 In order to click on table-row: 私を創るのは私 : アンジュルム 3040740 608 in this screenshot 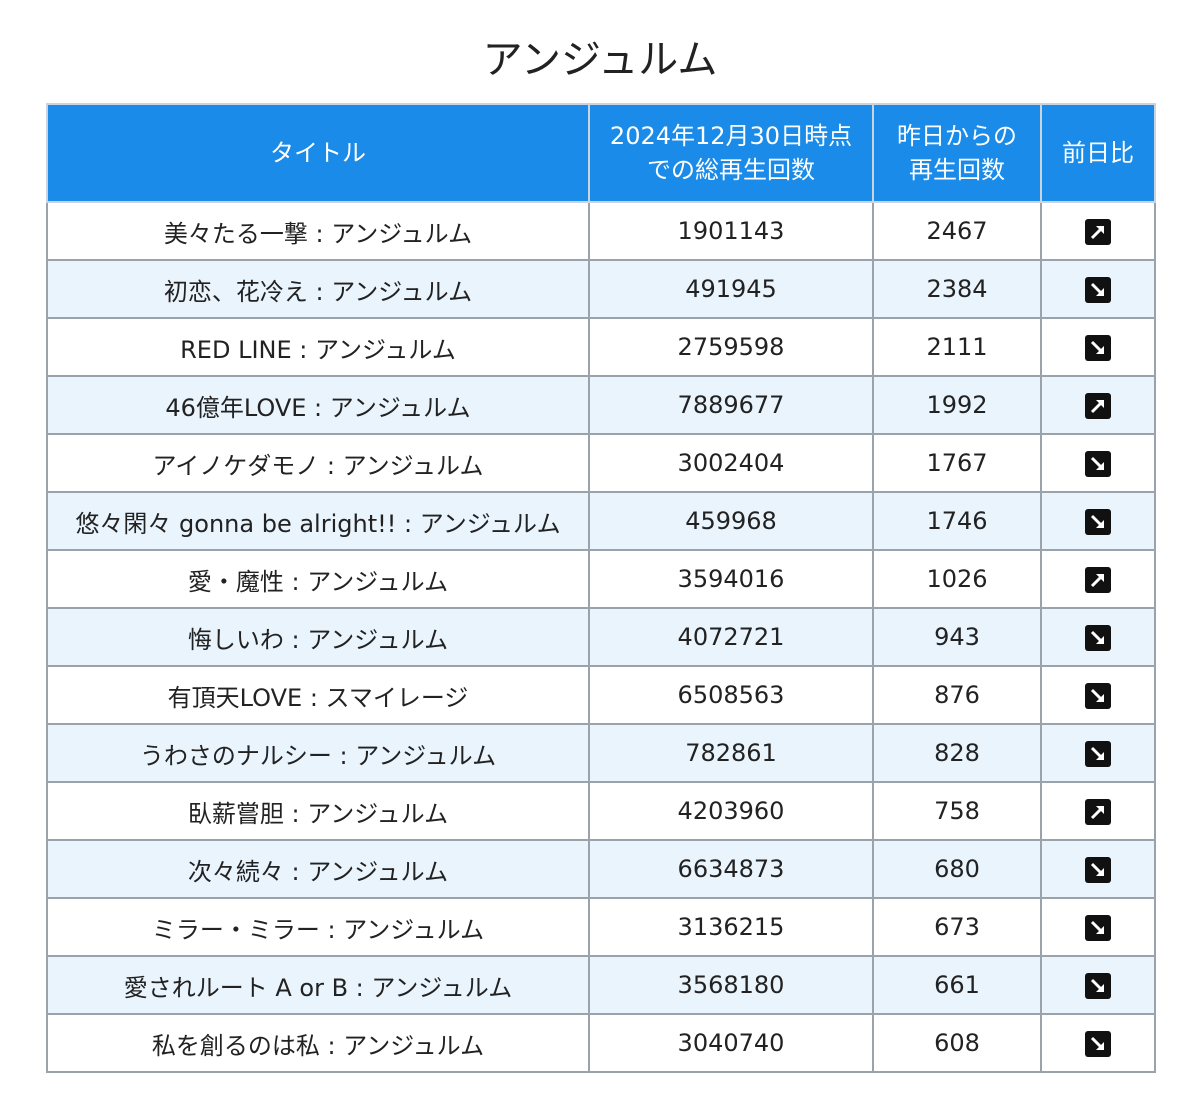, I will do `click(601, 1043)`.